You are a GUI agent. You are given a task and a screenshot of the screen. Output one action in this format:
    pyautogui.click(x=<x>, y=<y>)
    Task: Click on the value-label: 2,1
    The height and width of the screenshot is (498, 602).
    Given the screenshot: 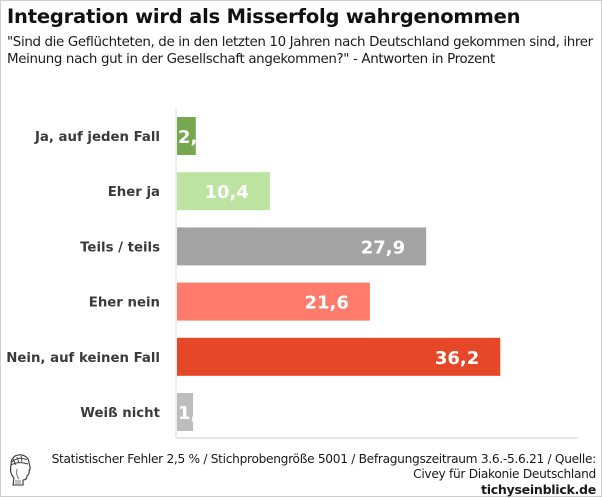 What is the action you would take?
    pyautogui.click(x=194, y=137)
    